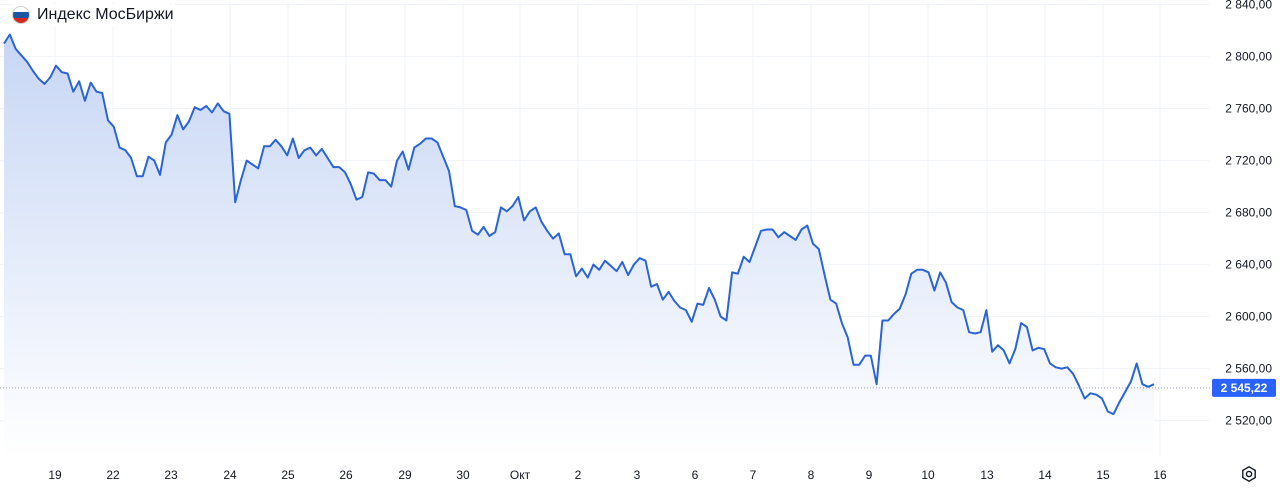 The image size is (1280, 494). I want to click on y-tick-label: 2 600,00, so click(1248, 317).